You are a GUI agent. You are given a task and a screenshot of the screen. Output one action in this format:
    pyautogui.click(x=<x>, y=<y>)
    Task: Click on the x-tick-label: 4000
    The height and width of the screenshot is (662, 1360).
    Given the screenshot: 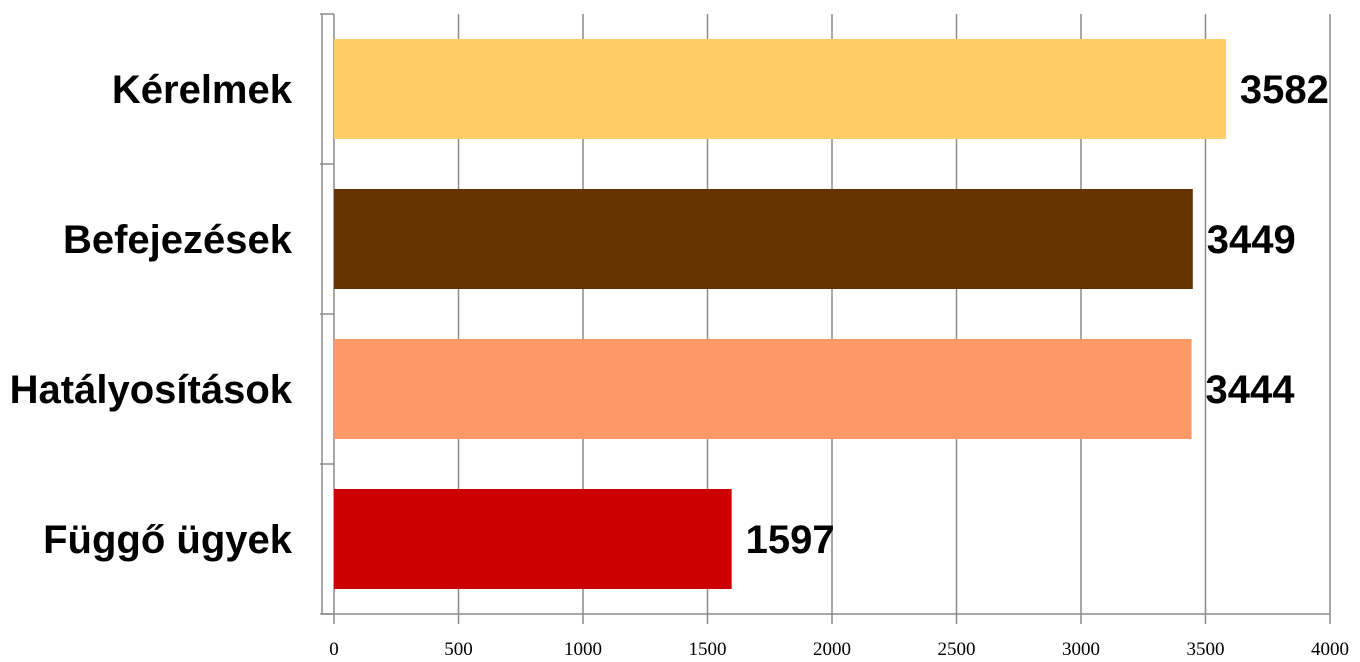 What is the action you would take?
    pyautogui.click(x=1330, y=649)
    